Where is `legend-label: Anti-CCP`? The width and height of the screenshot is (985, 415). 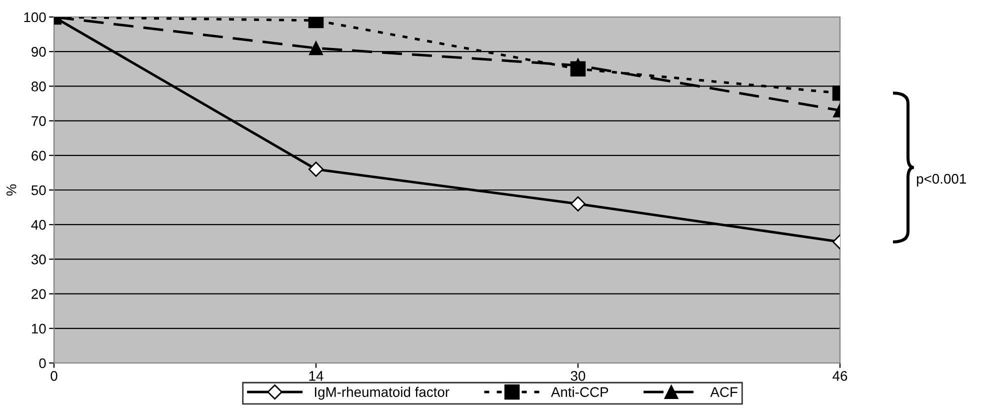
legend-label: Anti-CCP is located at coordinates (579, 391).